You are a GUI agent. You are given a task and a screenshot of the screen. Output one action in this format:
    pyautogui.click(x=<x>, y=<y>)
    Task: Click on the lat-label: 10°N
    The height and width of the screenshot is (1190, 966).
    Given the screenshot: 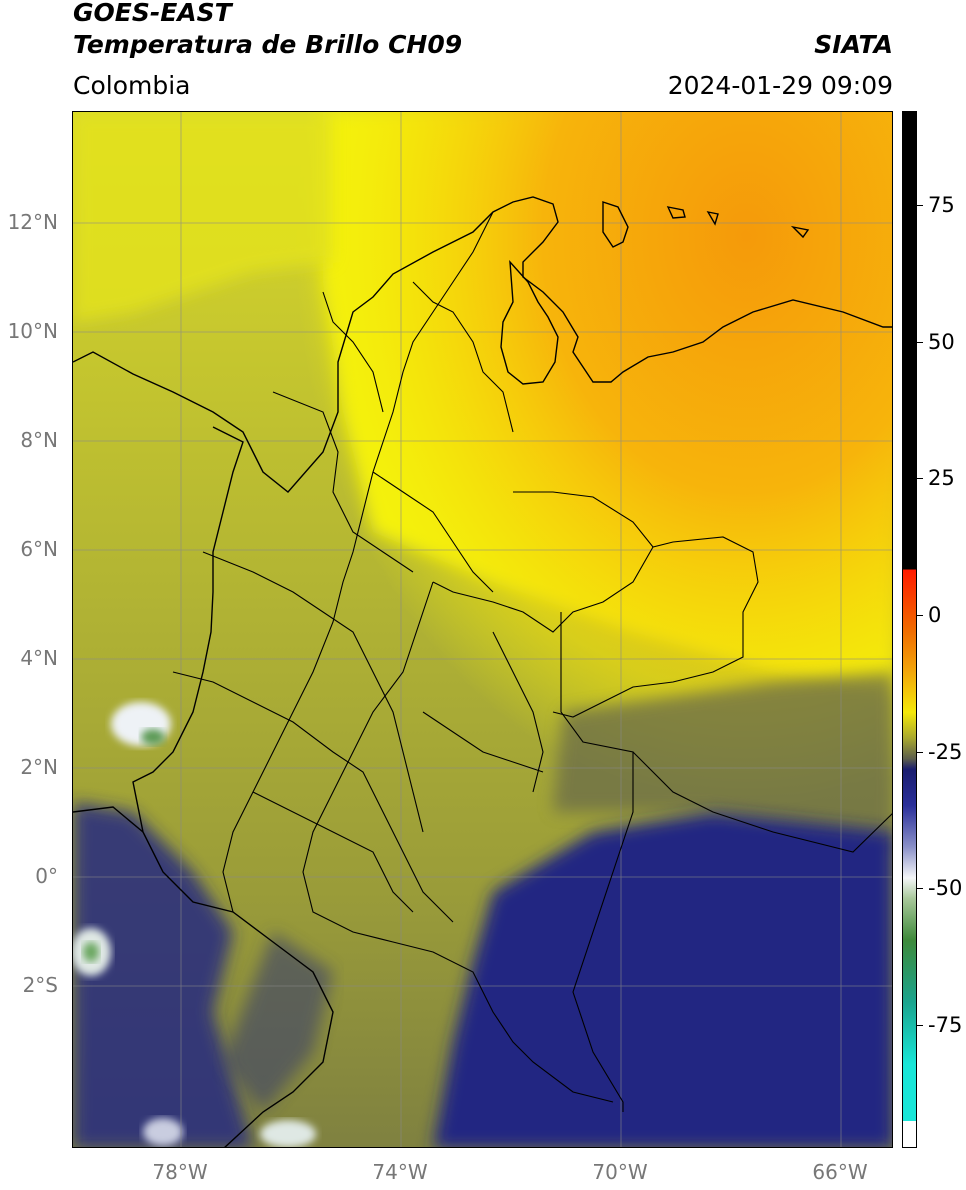 What is the action you would take?
    pyautogui.click(x=32, y=331)
    